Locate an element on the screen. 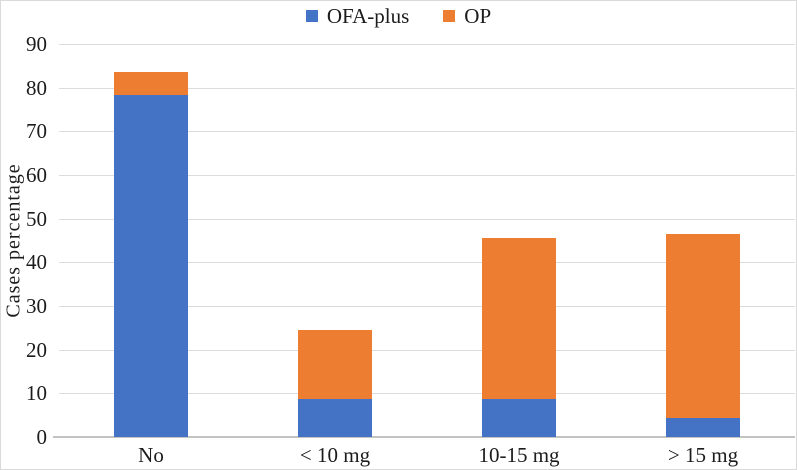 The height and width of the screenshot is (470, 797). x-axis-category-label: No is located at coordinates (151, 455).